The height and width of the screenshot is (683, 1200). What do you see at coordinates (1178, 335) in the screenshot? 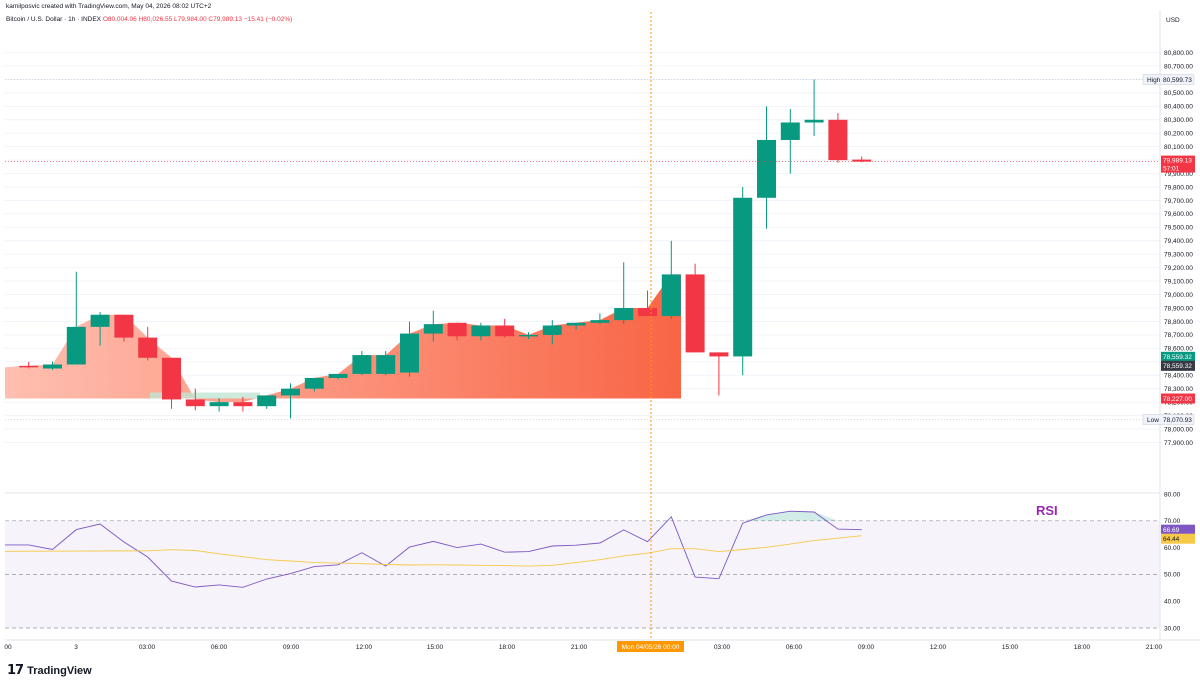
I see `price-tick-label: 78,700.00` at bounding box center [1178, 335].